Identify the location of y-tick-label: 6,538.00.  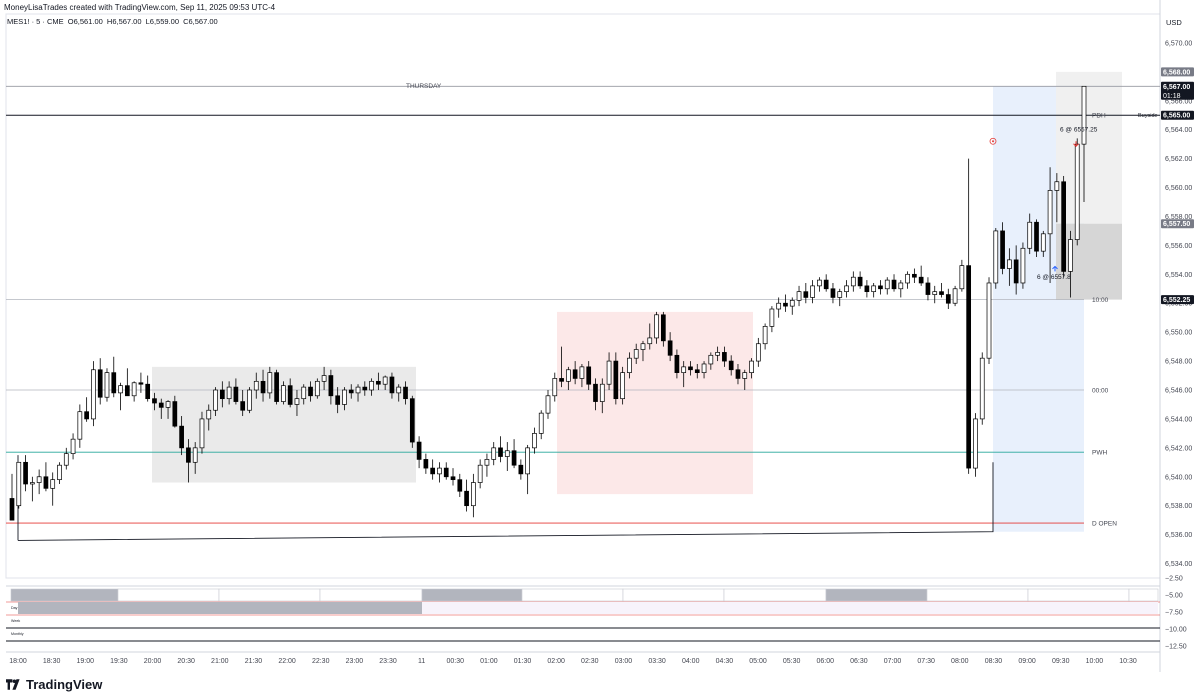
(1178, 506).